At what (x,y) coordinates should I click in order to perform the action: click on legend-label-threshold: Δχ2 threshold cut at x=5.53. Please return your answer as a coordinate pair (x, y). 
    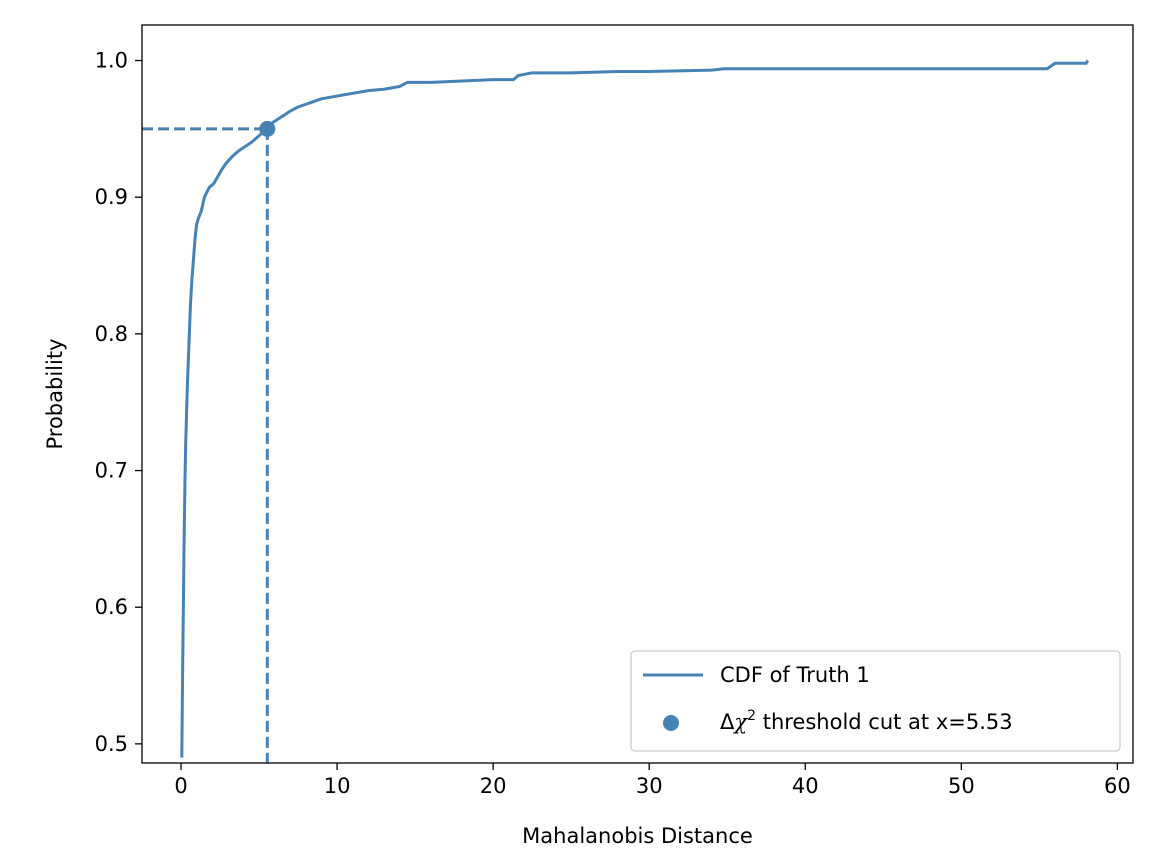
    Looking at the image, I should click on (866, 721).